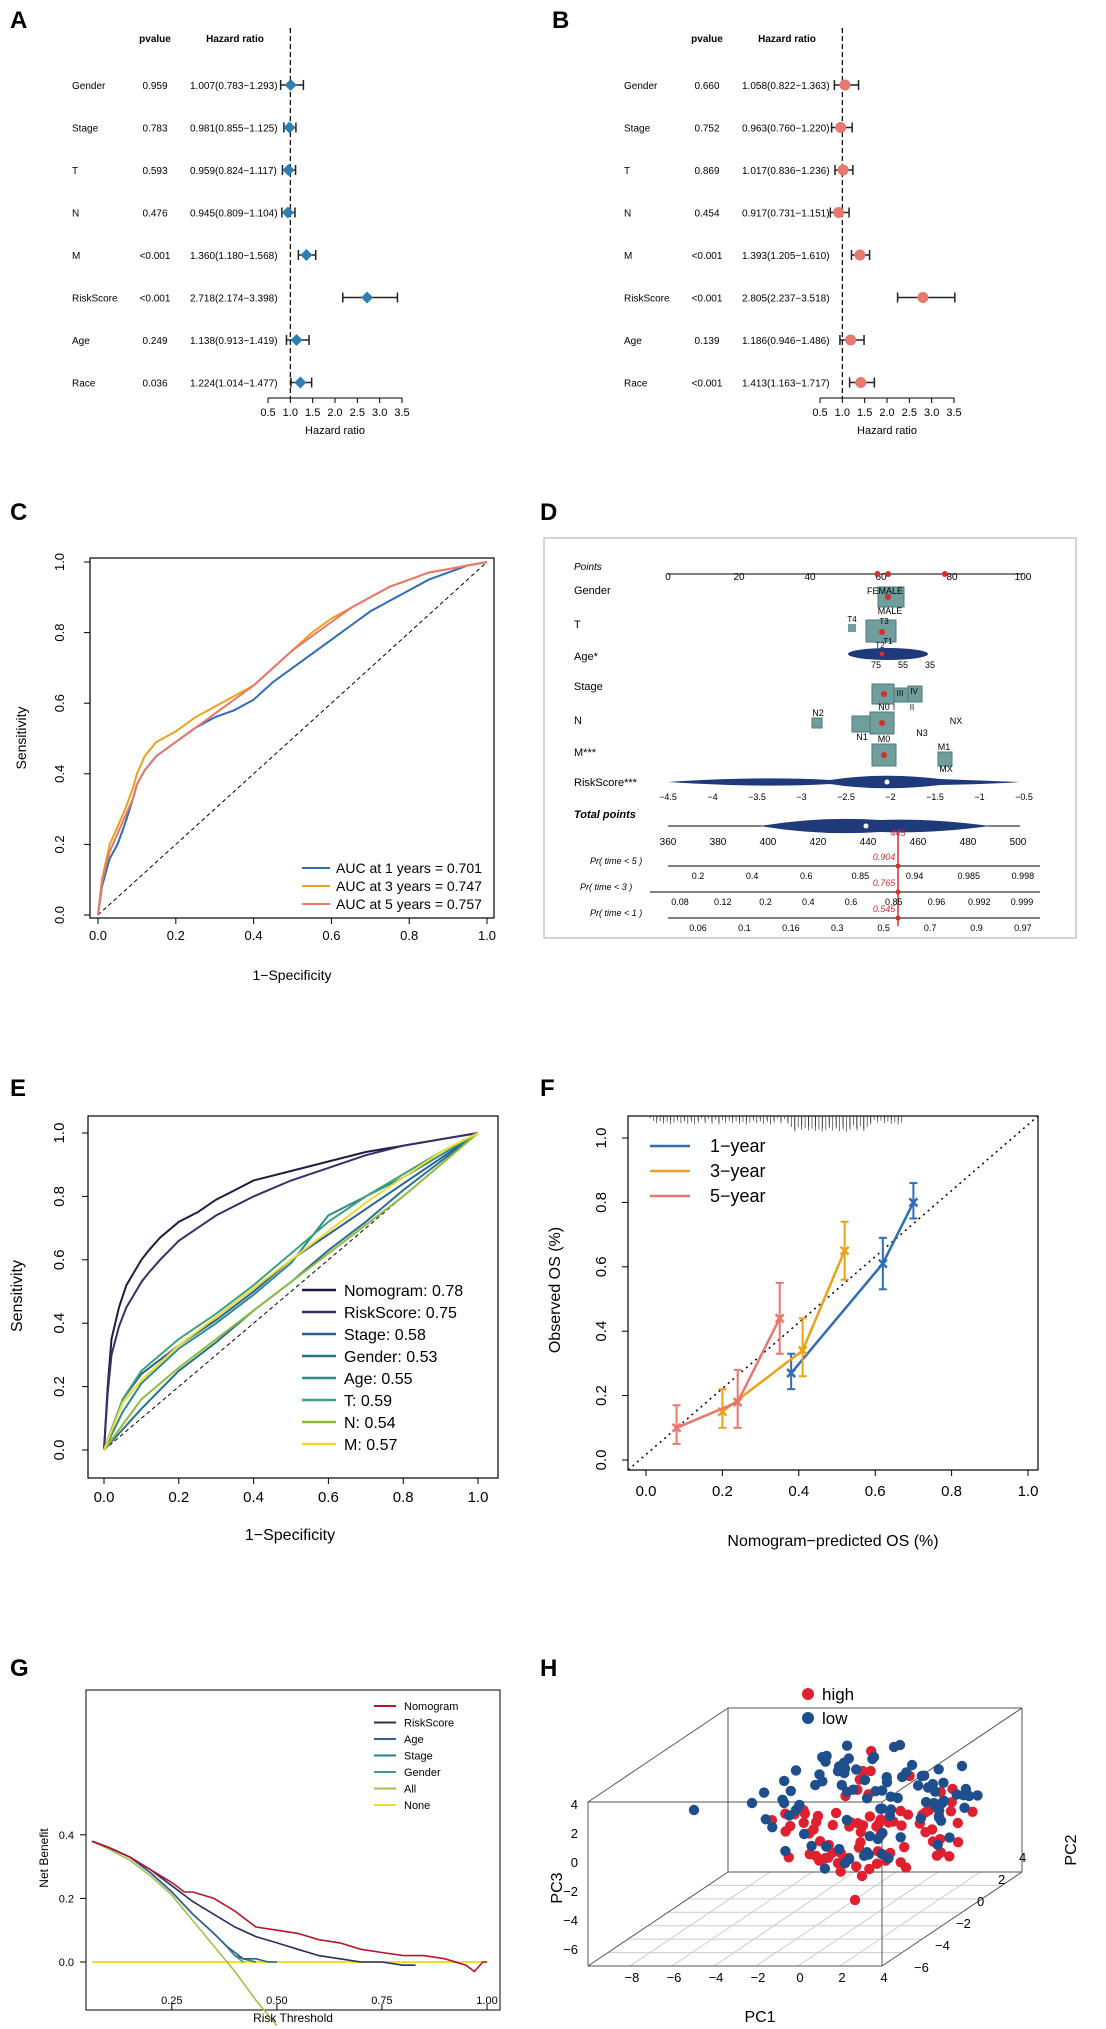 The height and width of the screenshot is (2029, 1106). What do you see at coordinates (560, 20) in the screenshot?
I see `panel-label-b: B` at bounding box center [560, 20].